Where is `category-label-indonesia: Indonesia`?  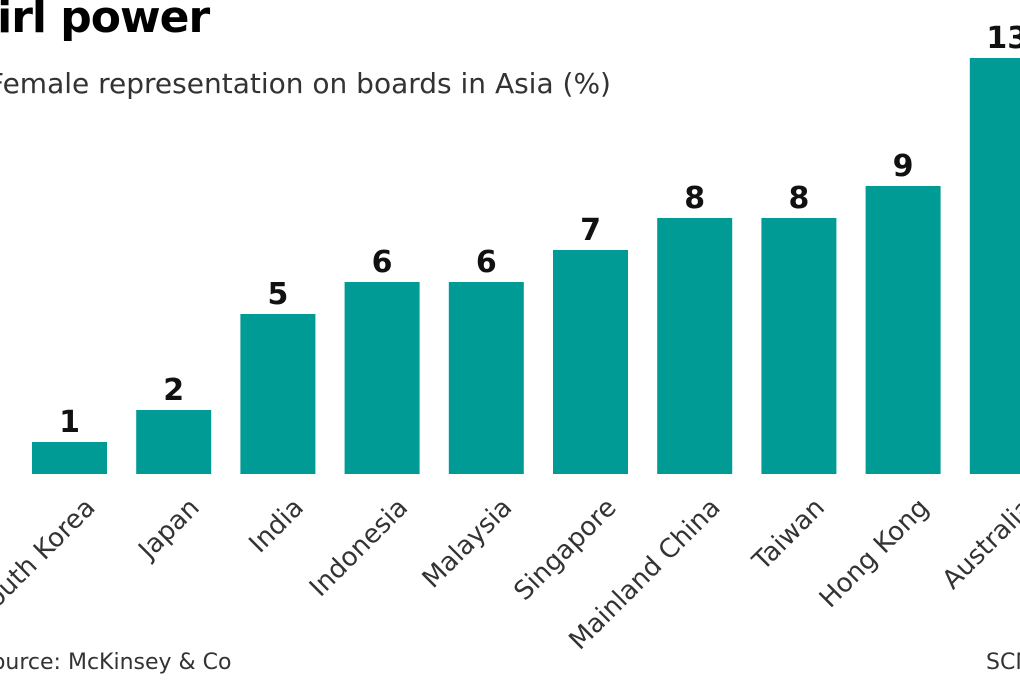
category-label-indonesia: Indonesia is located at coordinates (359, 548).